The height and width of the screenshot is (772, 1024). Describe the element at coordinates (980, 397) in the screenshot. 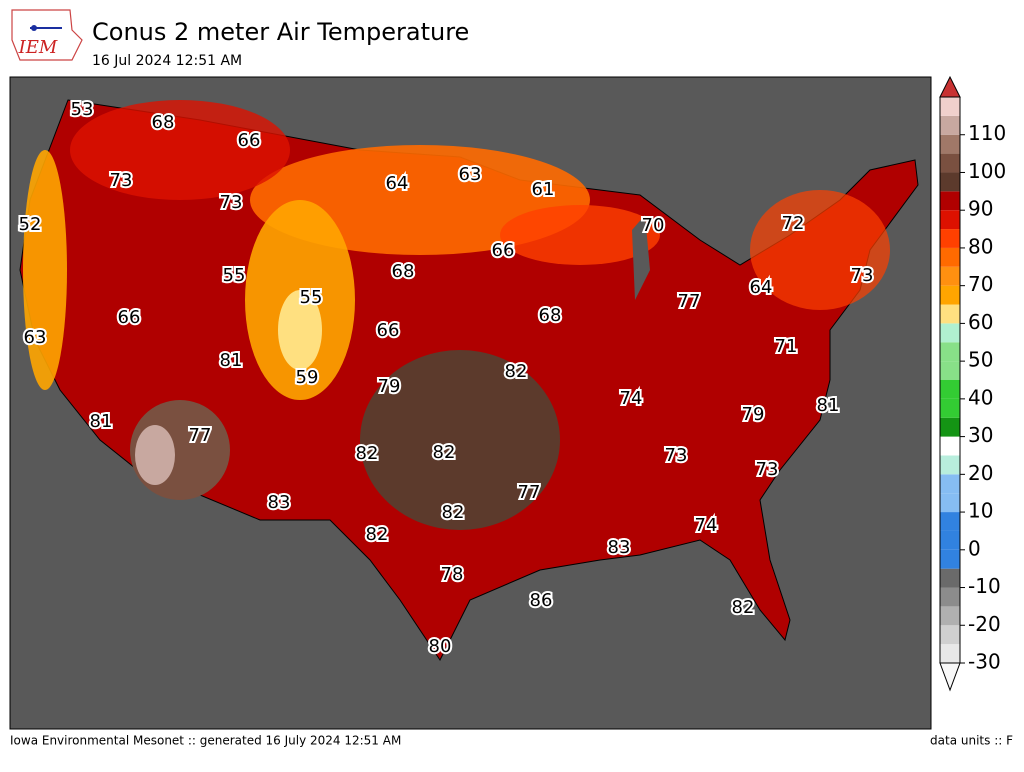

I see `colorbar-tick-label: 40` at that location.